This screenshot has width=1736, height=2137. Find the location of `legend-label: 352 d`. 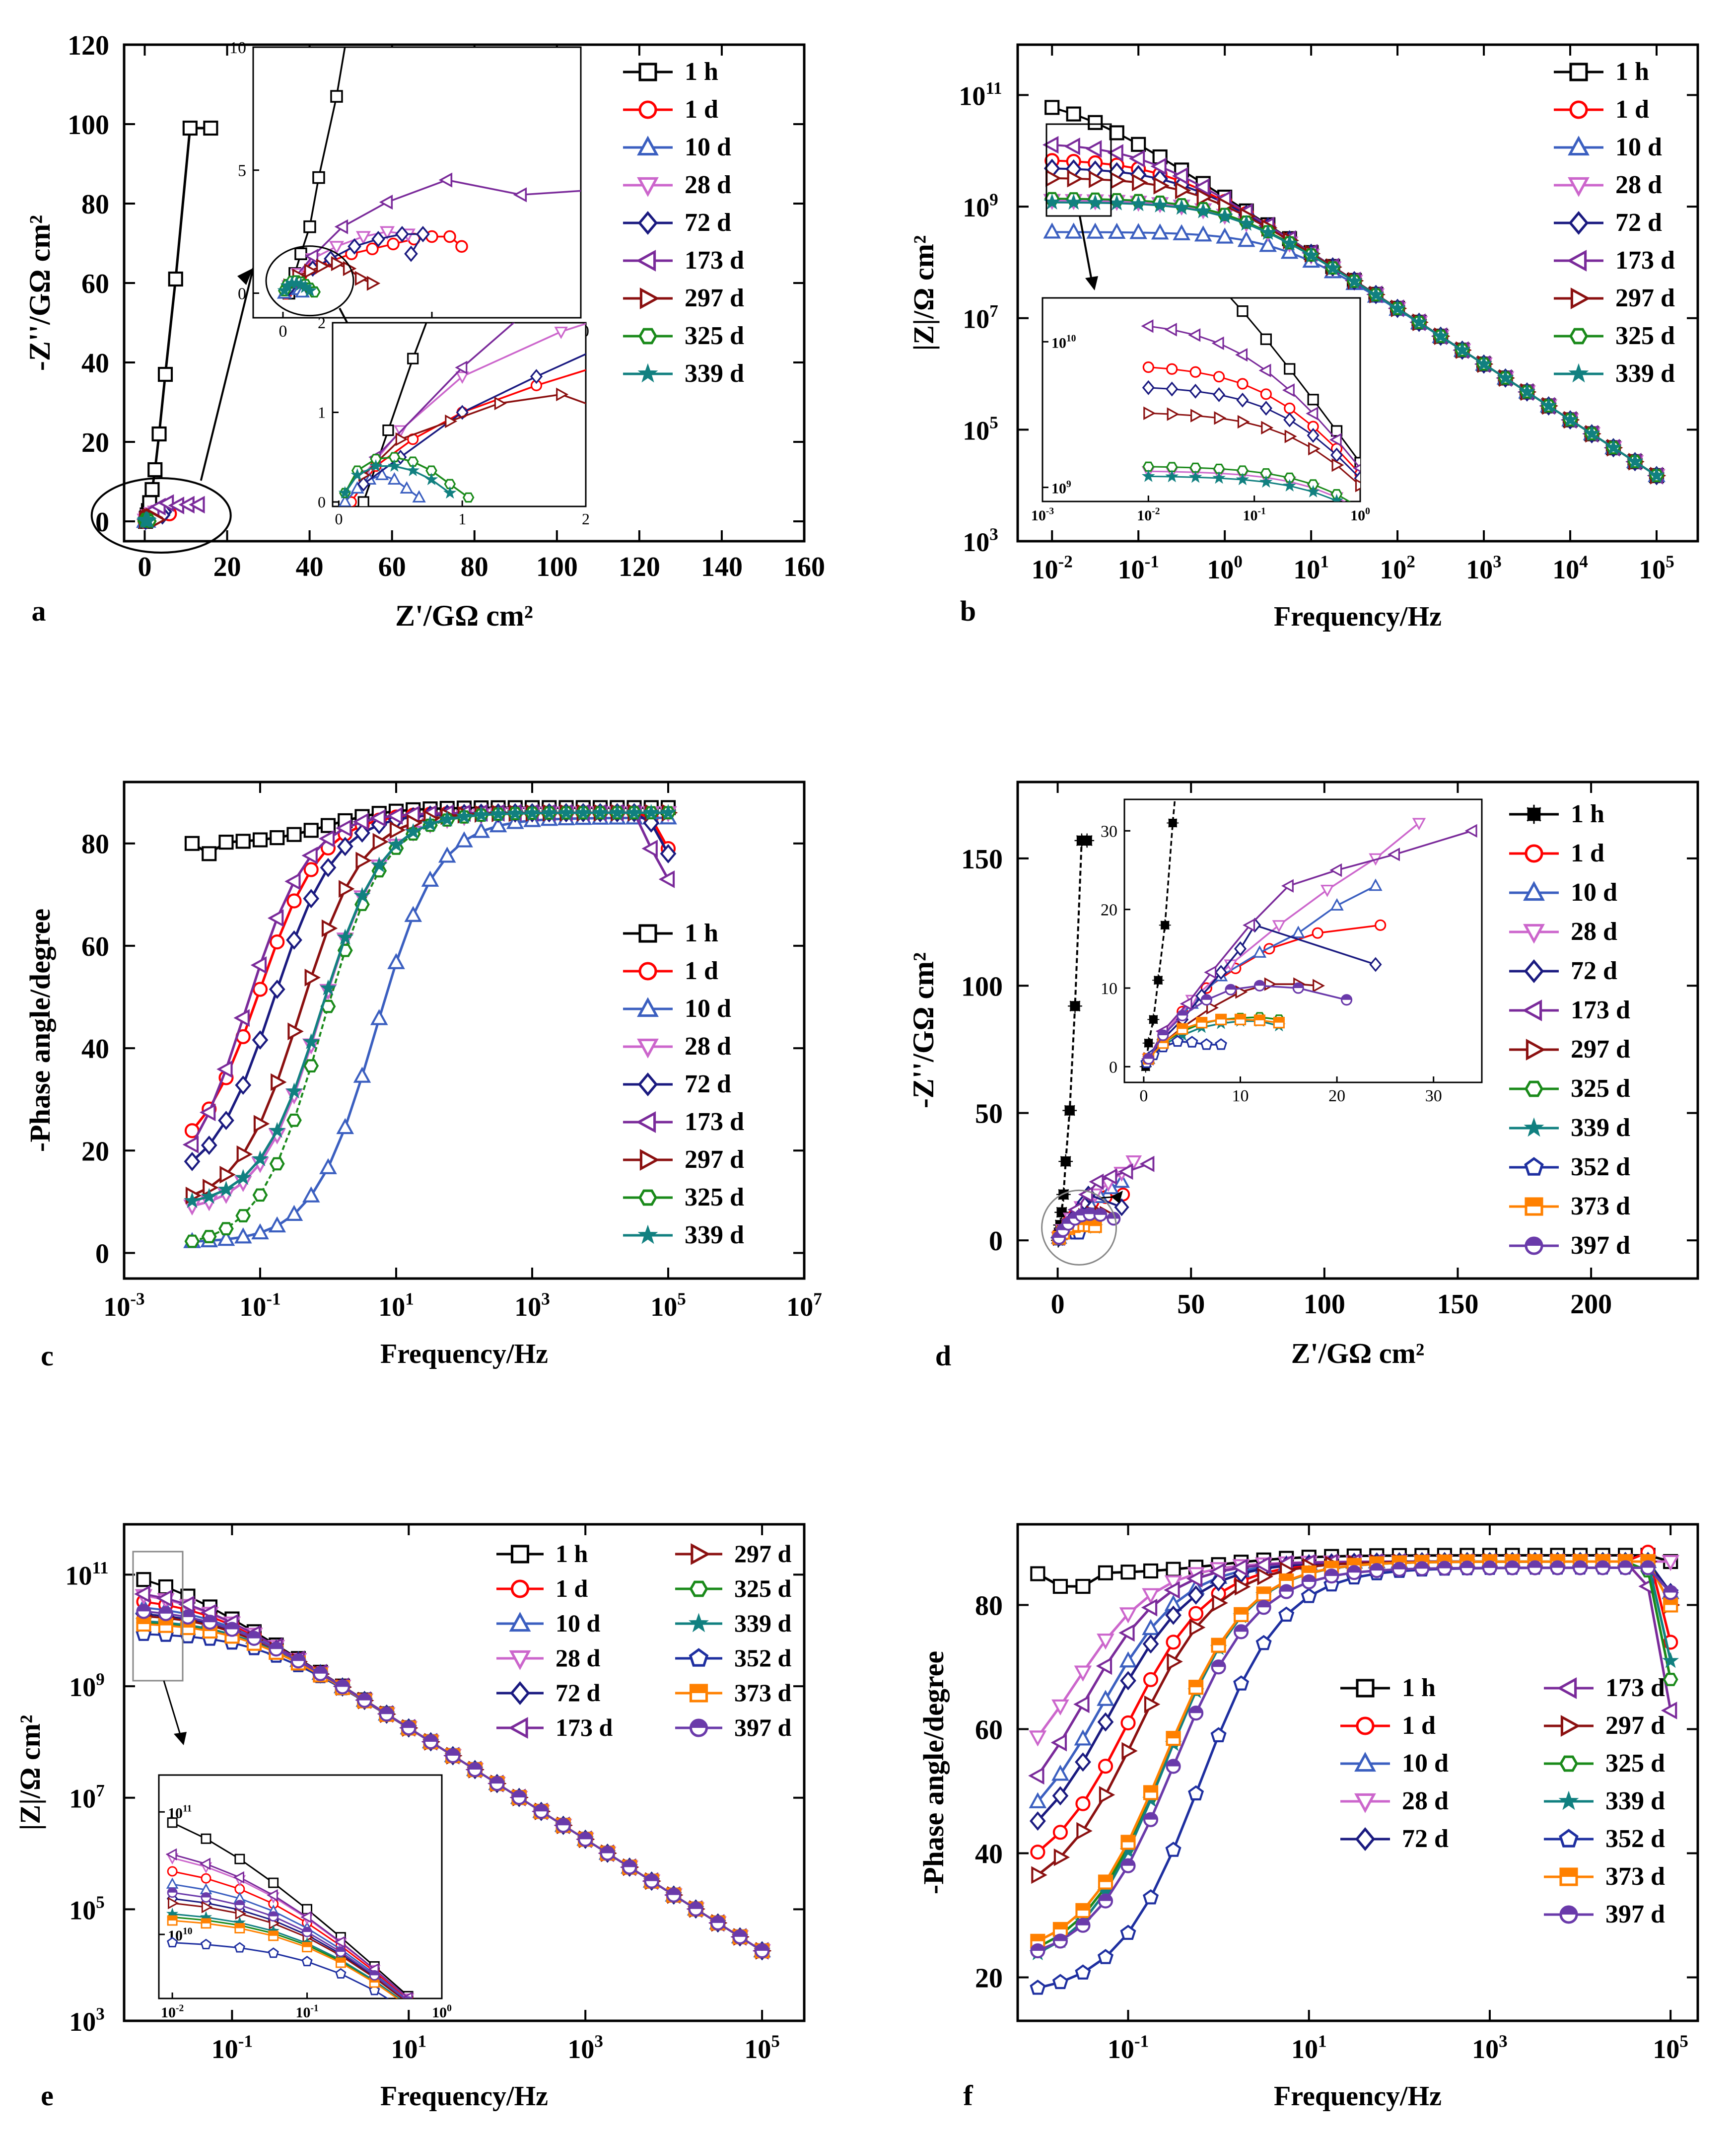

legend-label: 352 d is located at coordinates (1635, 1839).